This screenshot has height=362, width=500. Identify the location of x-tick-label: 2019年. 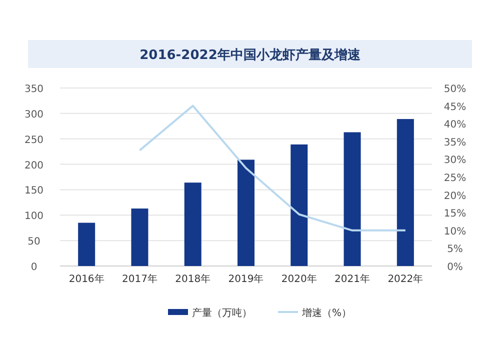
(246, 279).